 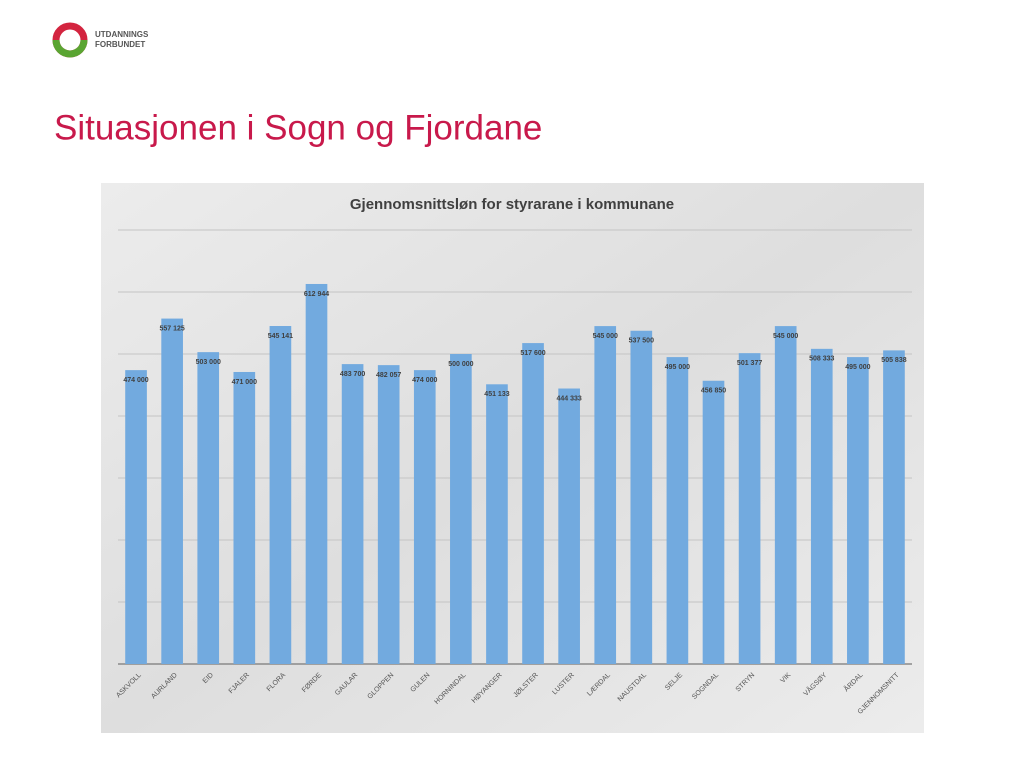 What do you see at coordinates (496, 394) in the screenshot?
I see `value-label: 451 133` at bounding box center [496, 394].